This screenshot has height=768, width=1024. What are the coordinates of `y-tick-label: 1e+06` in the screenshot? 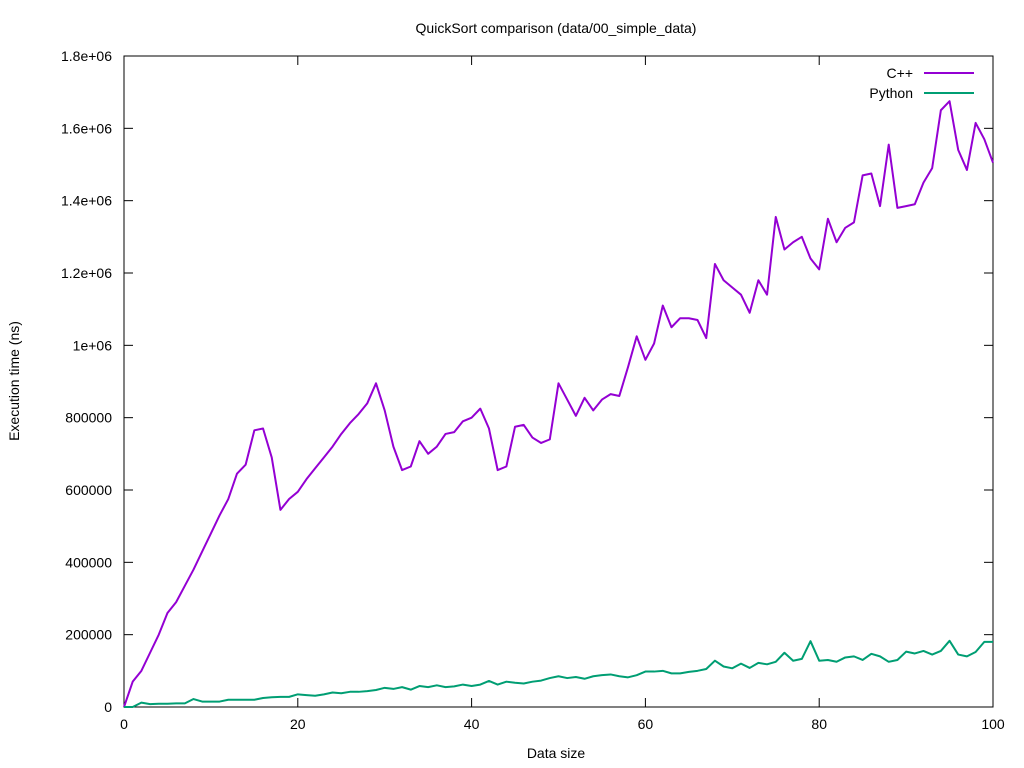 It's located at (93, 345).